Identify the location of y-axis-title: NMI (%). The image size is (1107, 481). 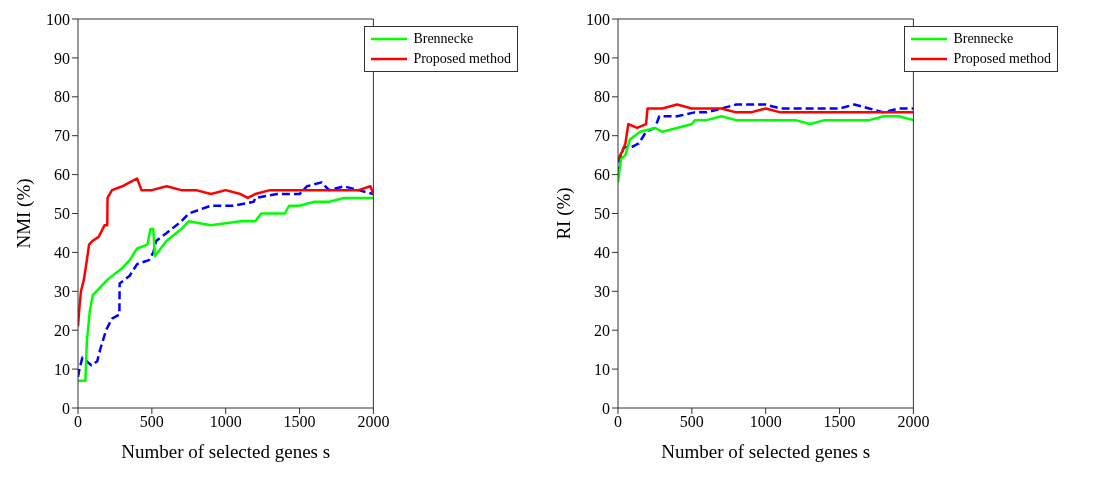
(23, 213).